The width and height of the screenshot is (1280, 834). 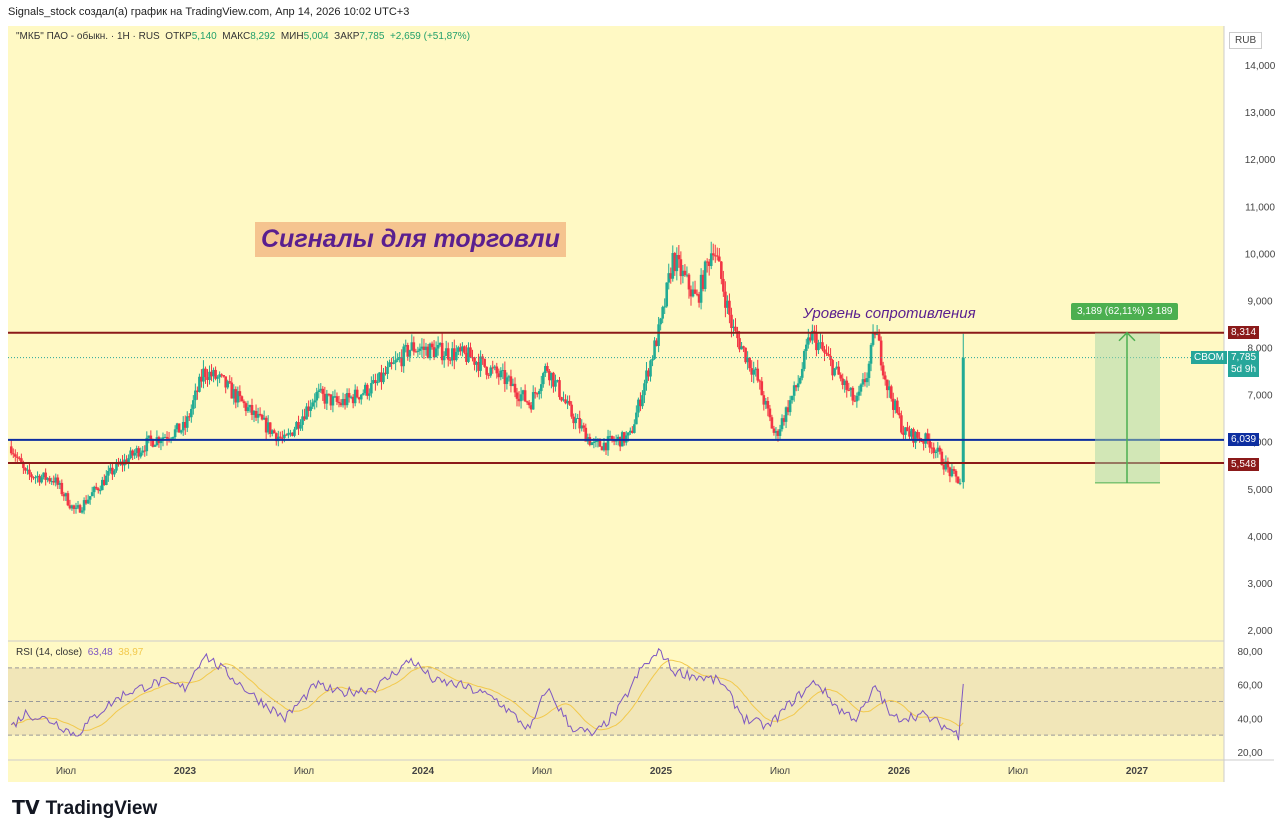 I want to click on currency-button: RUB, so click(x=1246, y=40).